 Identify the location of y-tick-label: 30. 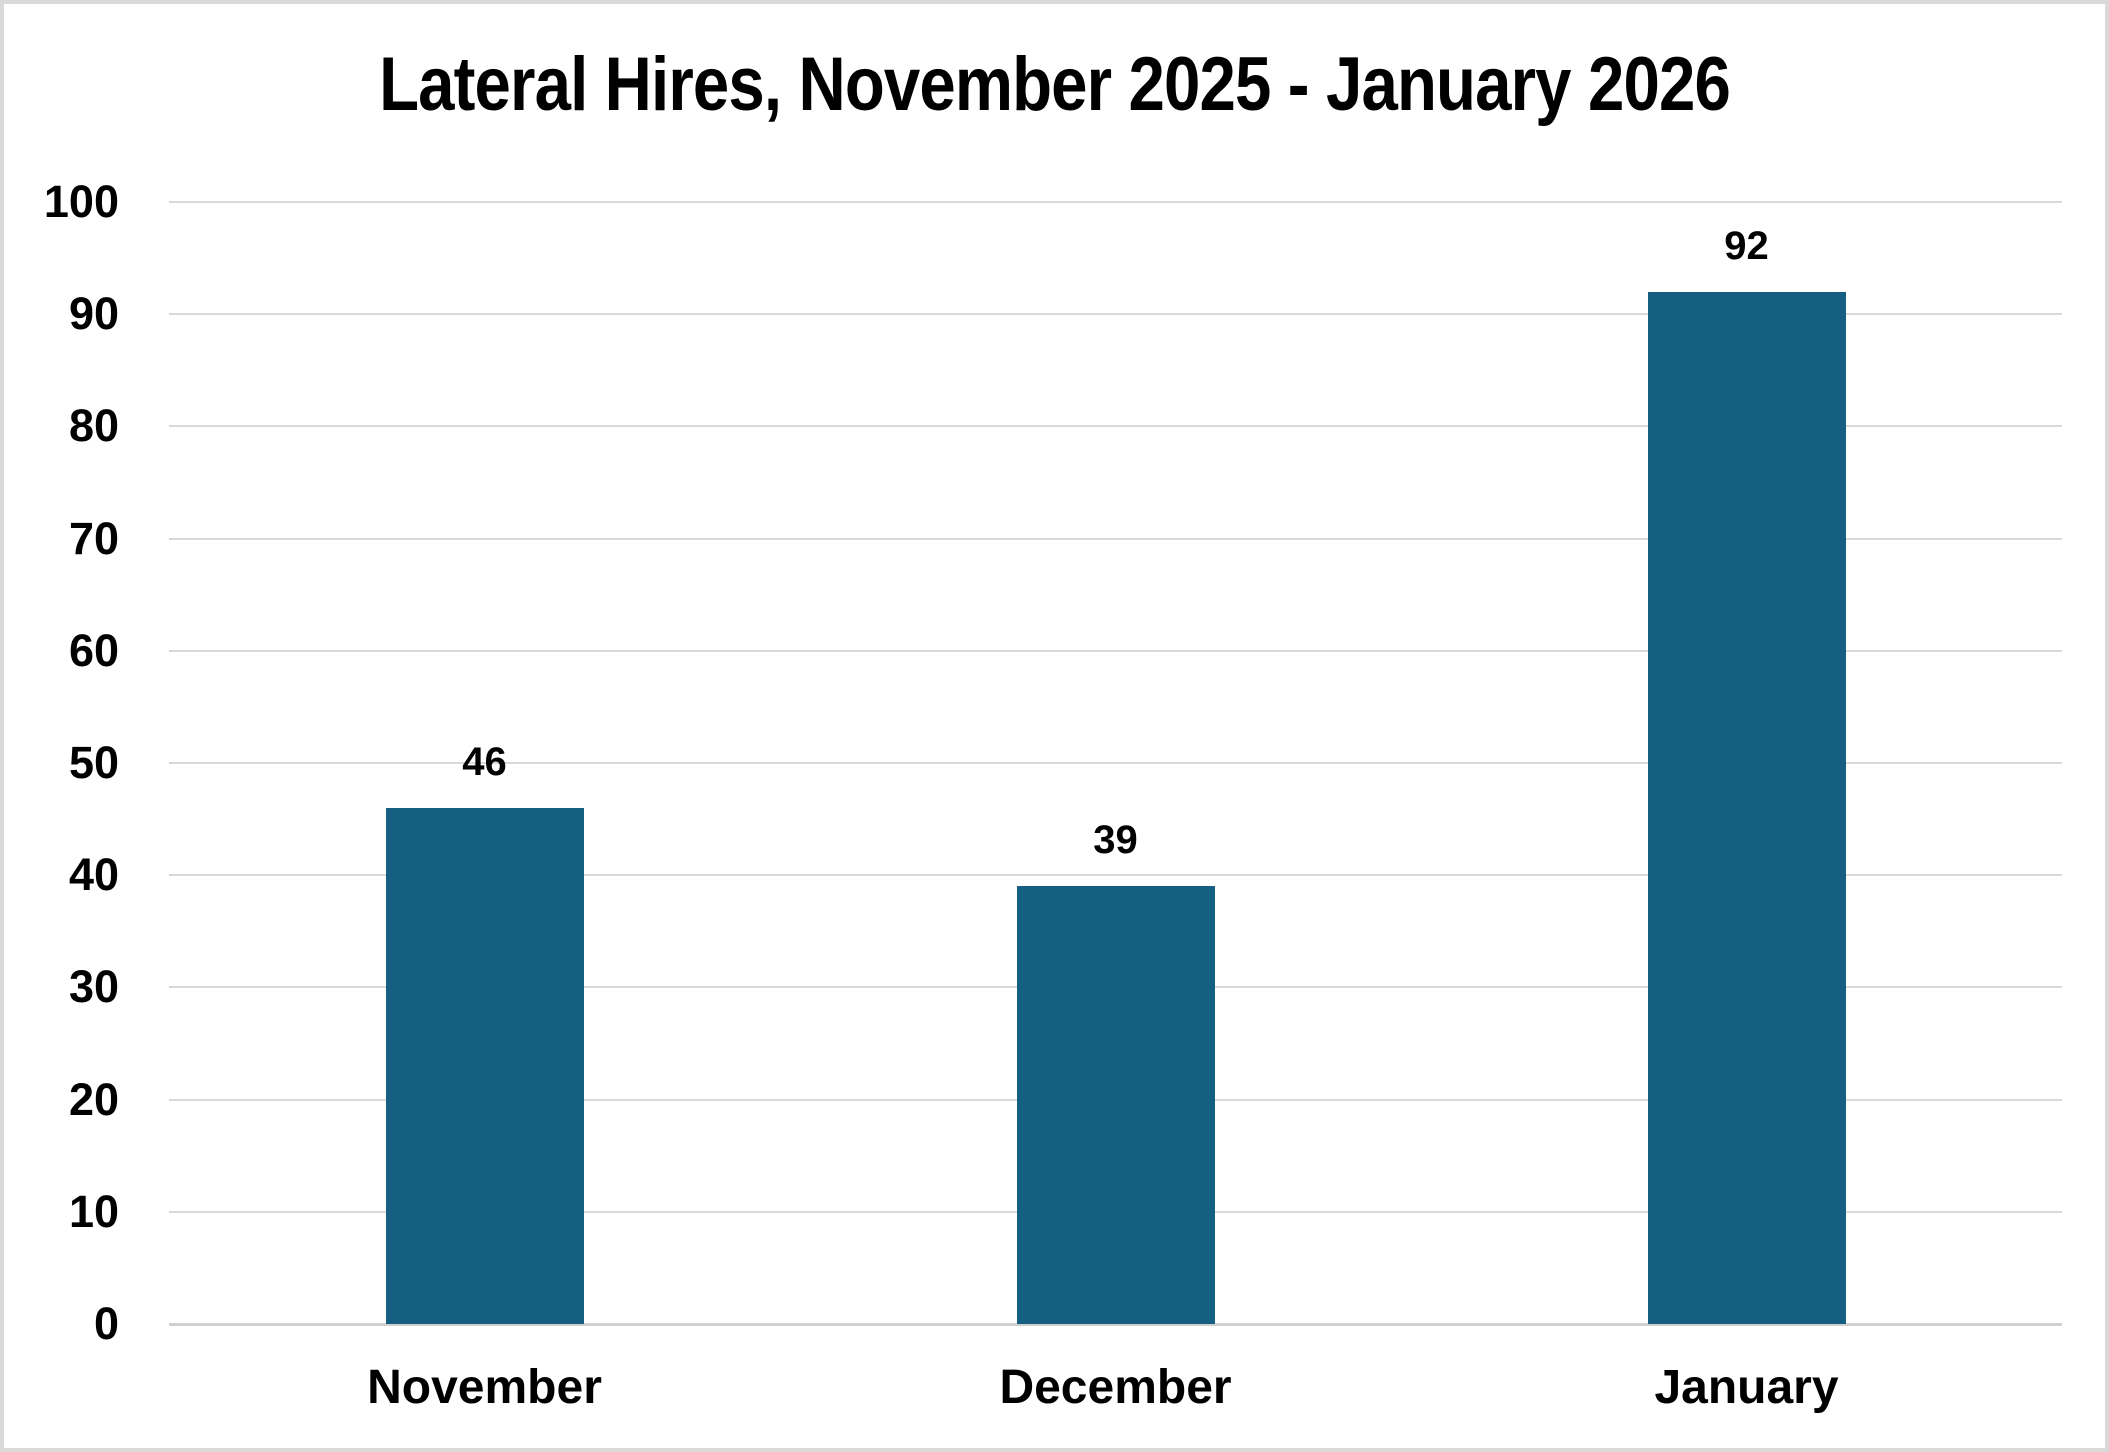
(93, 987).